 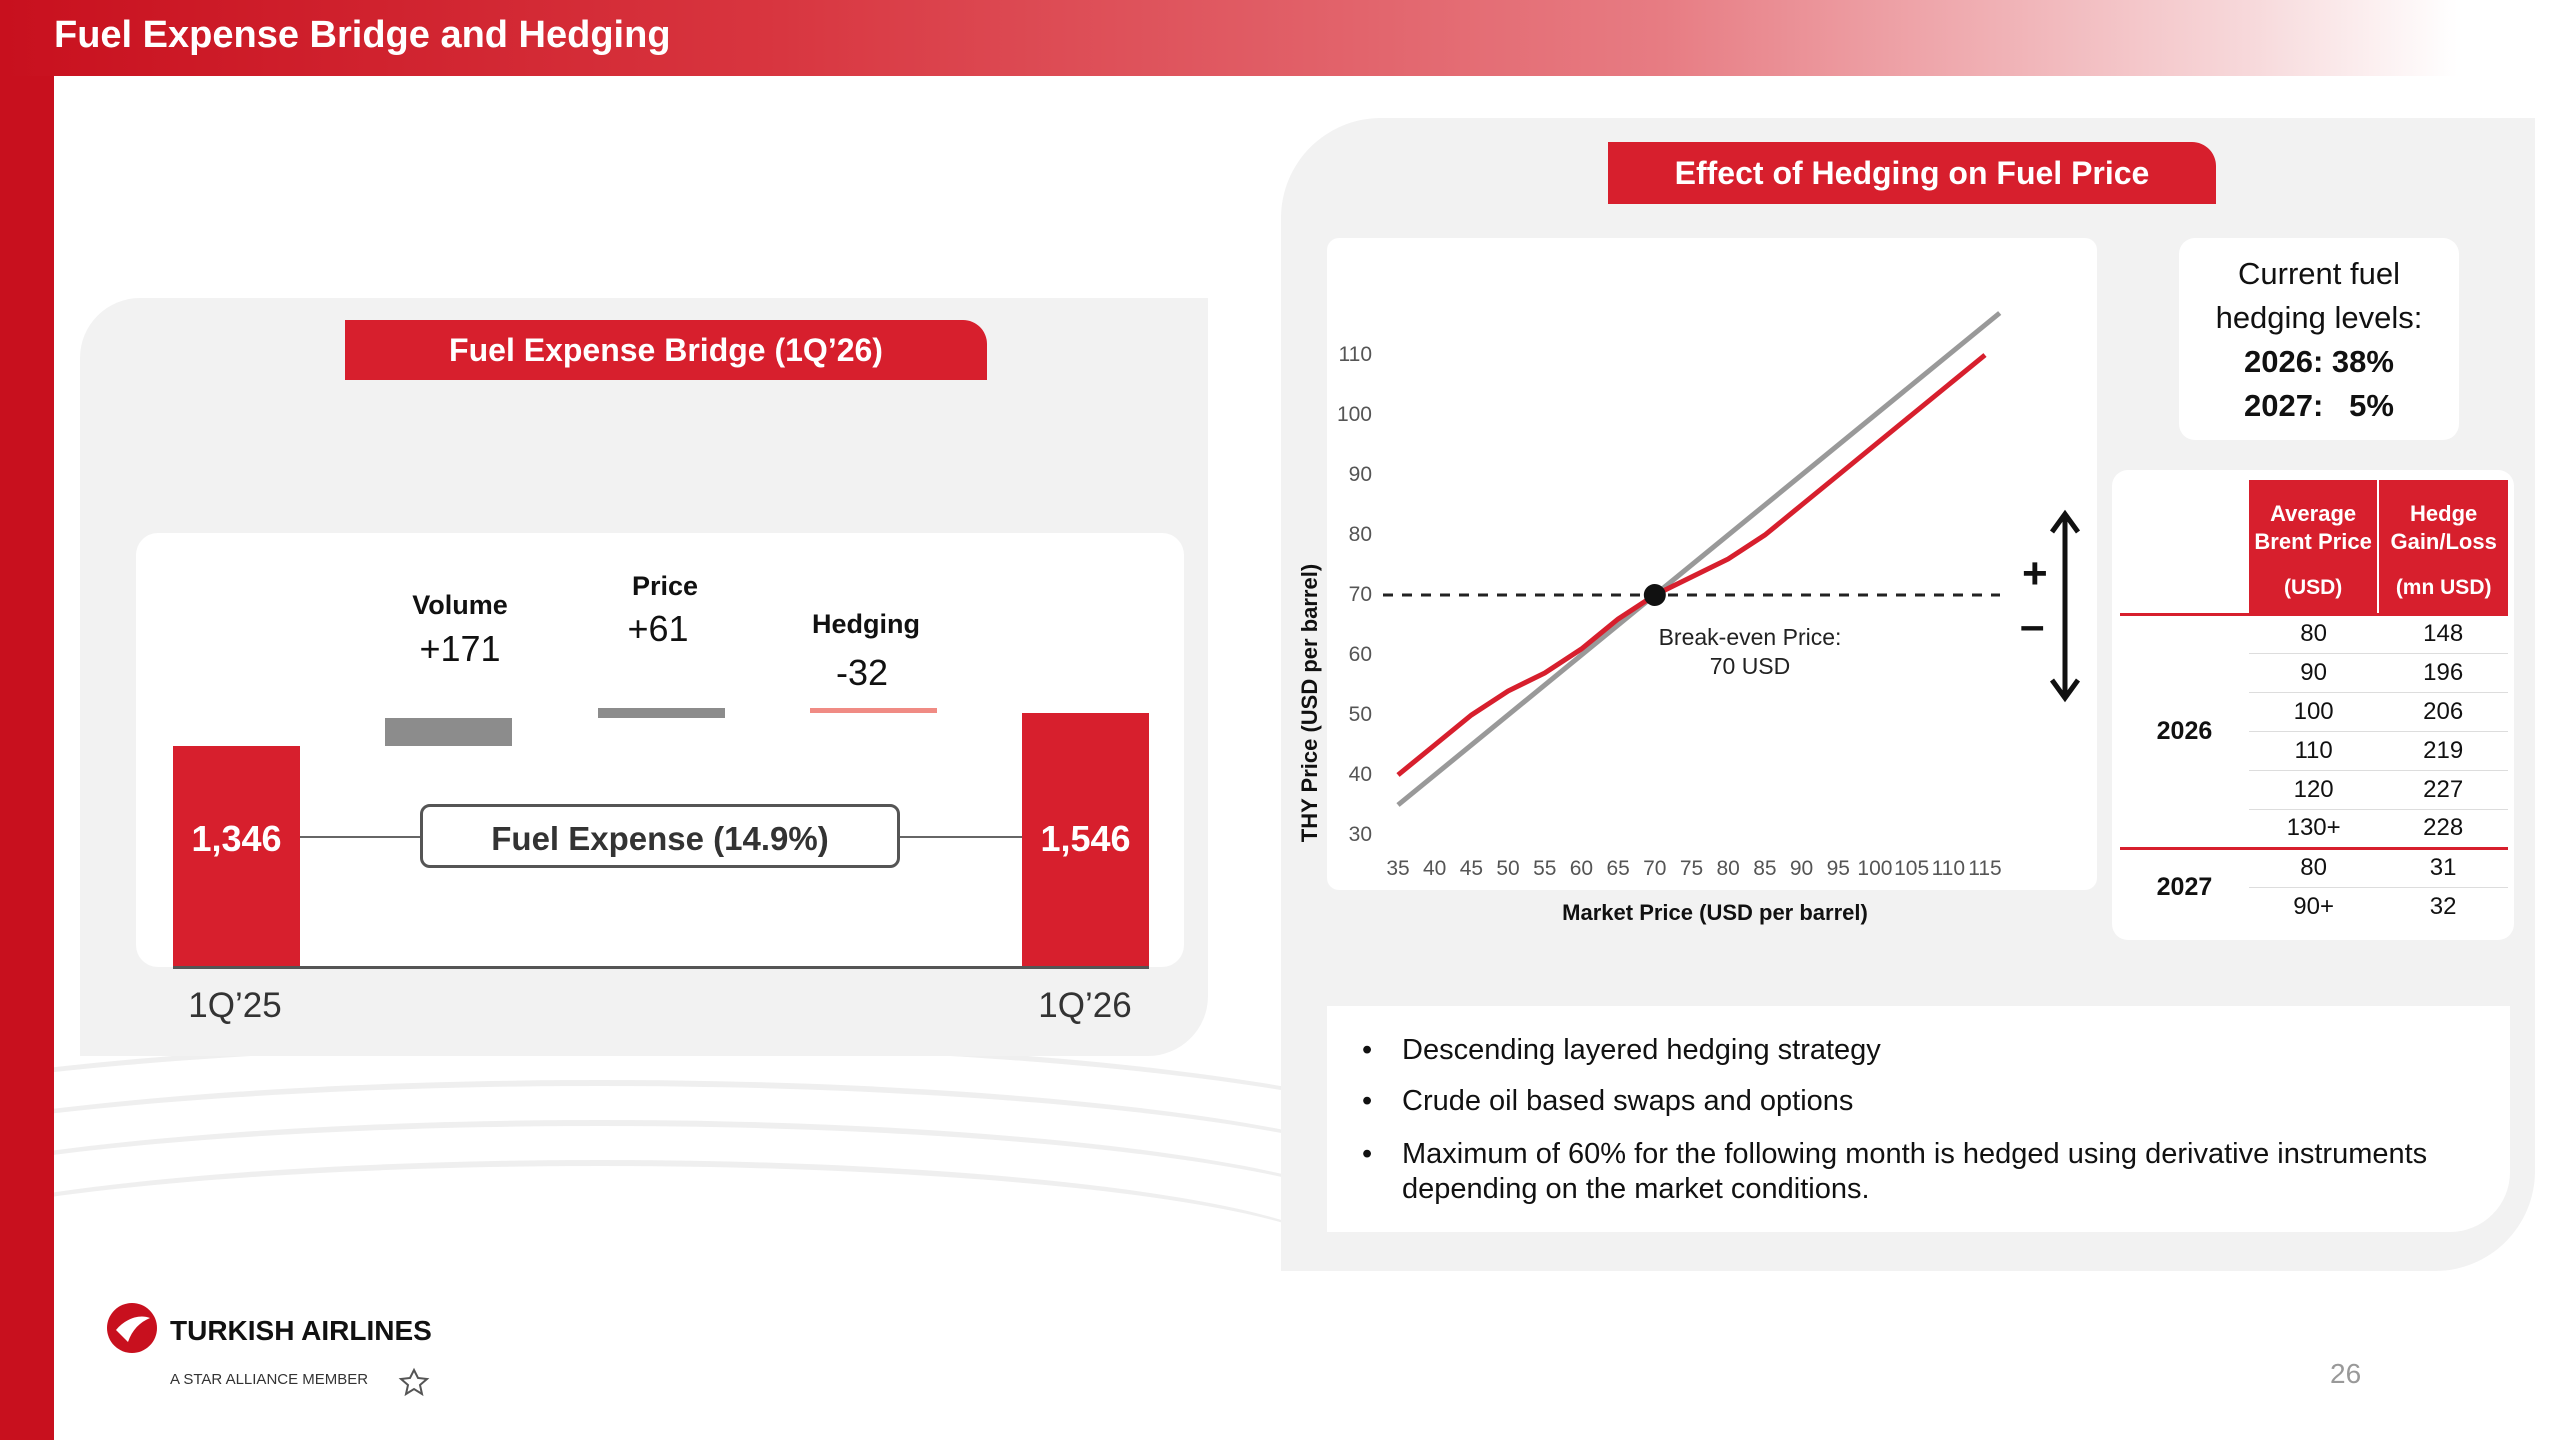 I want to click on x-tick-label: 50, so click(x=1508, y=868).